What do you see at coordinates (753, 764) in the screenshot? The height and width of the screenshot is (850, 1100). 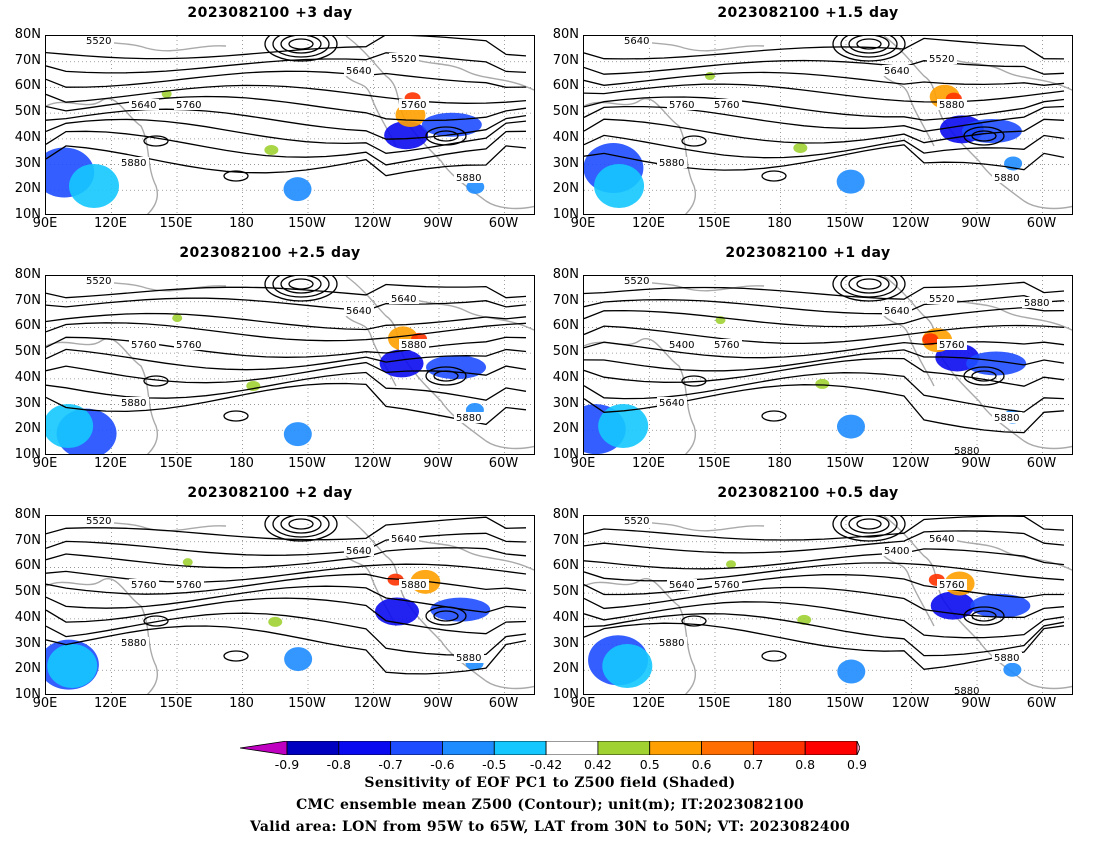 I see `colorbar-tick-label: 0.7` at bounding box center [753, 764].